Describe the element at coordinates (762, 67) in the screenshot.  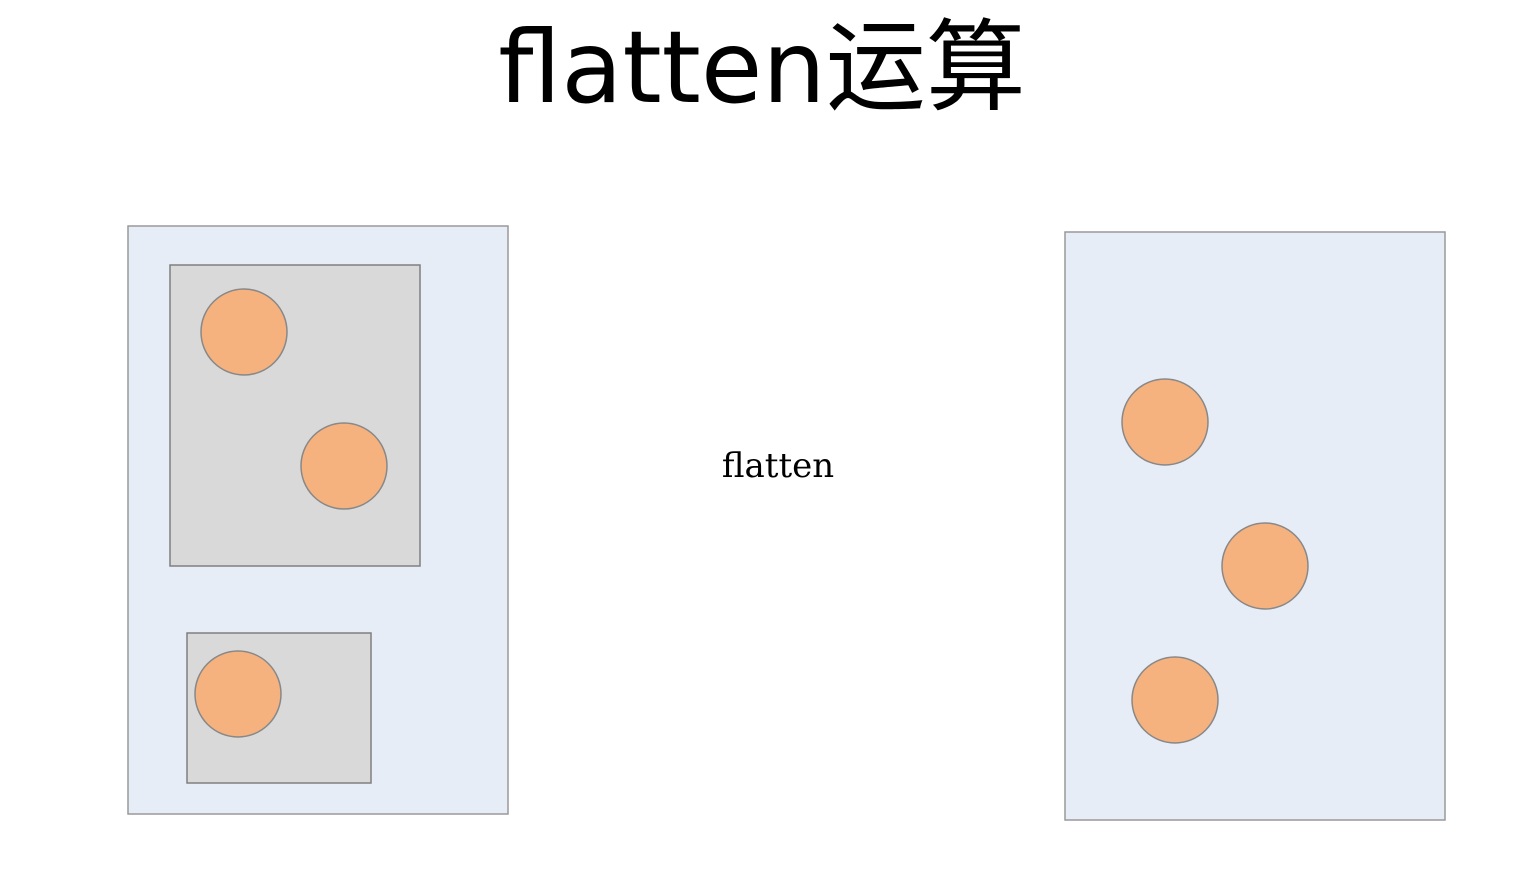
I see `page-title: flatten运算` at that location.